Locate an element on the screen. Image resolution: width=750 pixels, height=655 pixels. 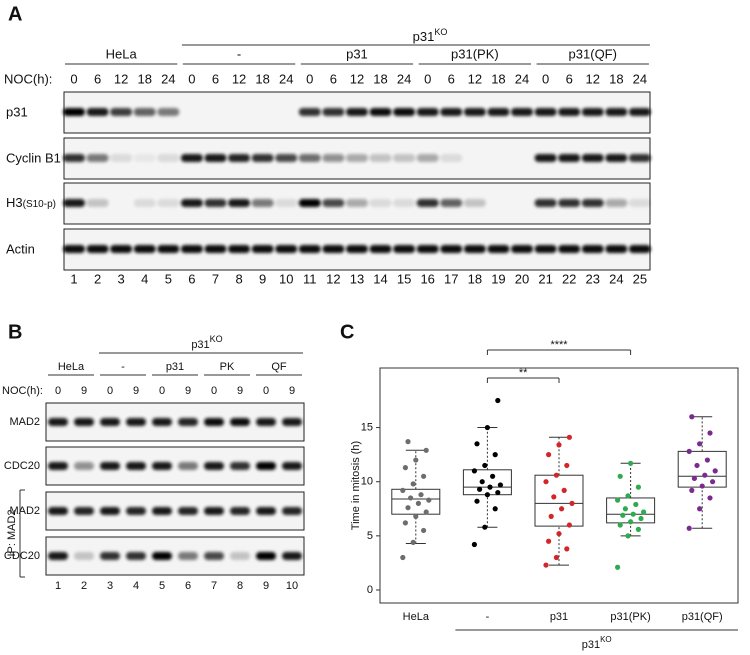
ip-label: IP: MAD2 is located at coordinates (12, 532).